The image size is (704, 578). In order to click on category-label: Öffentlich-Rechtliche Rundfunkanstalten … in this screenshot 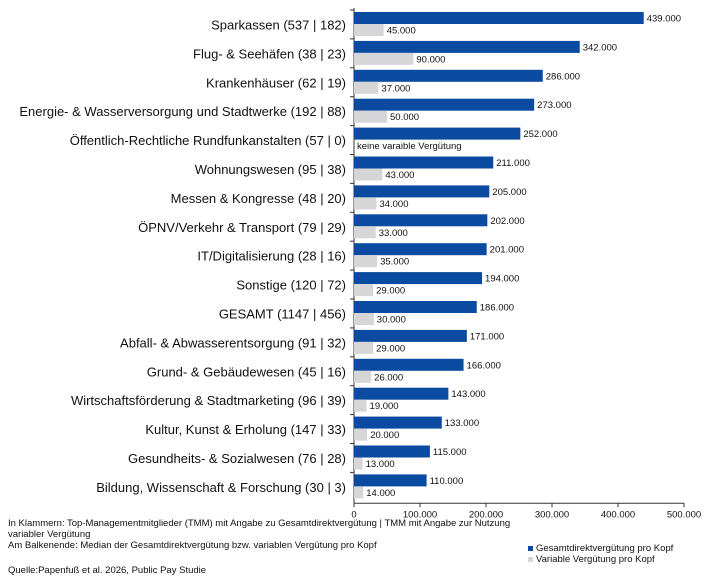, I will do `click(208, 140)`.